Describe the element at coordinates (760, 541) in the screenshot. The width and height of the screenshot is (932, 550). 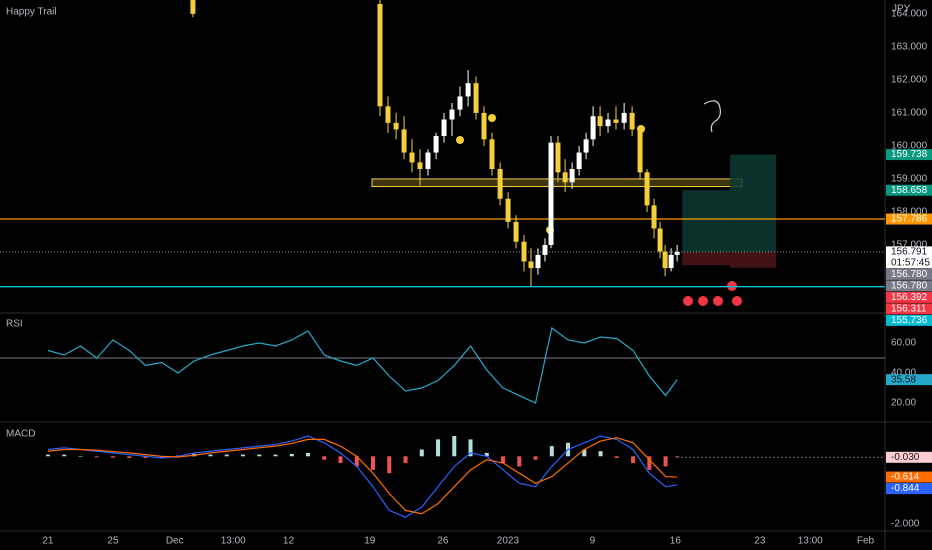
I see `x-tick-label: 23` at that location.